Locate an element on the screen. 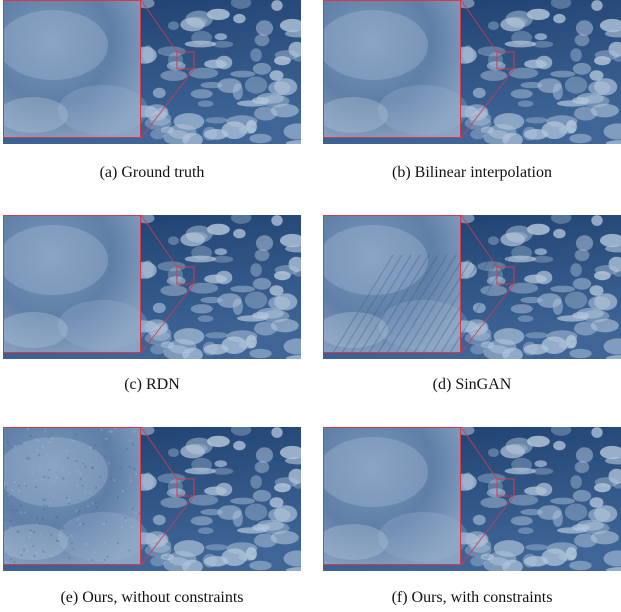 The height and width of the screenshot is (612, 621). panel-caption: (a) Ground truth is located at coordinates (152, 172).